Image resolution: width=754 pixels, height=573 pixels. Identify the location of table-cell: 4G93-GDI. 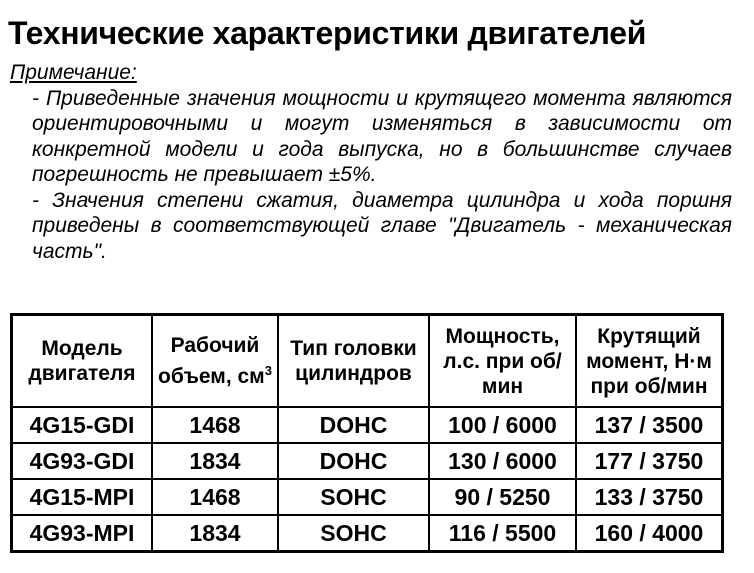
(81, 461).